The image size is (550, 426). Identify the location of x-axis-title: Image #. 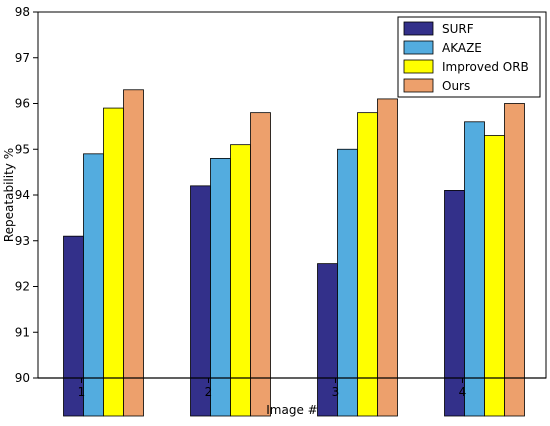
(291, 410).